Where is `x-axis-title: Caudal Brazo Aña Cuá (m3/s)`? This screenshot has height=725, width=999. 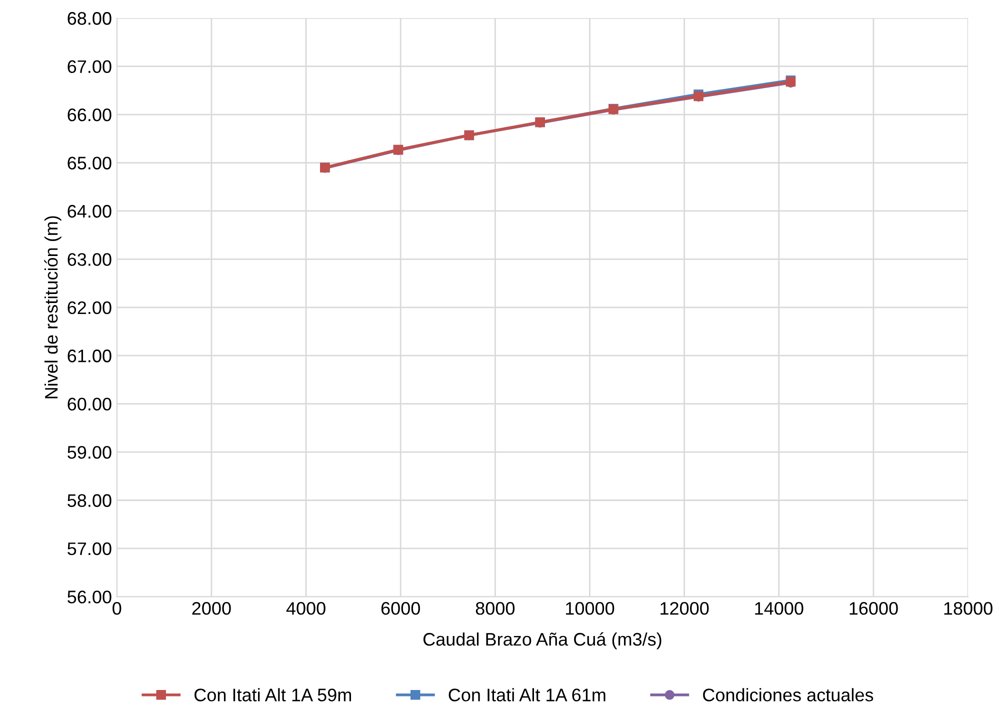 x-axis-title: Caudal Brazo Aña Cuá (m3/s) is located at coordinates (542, 641).